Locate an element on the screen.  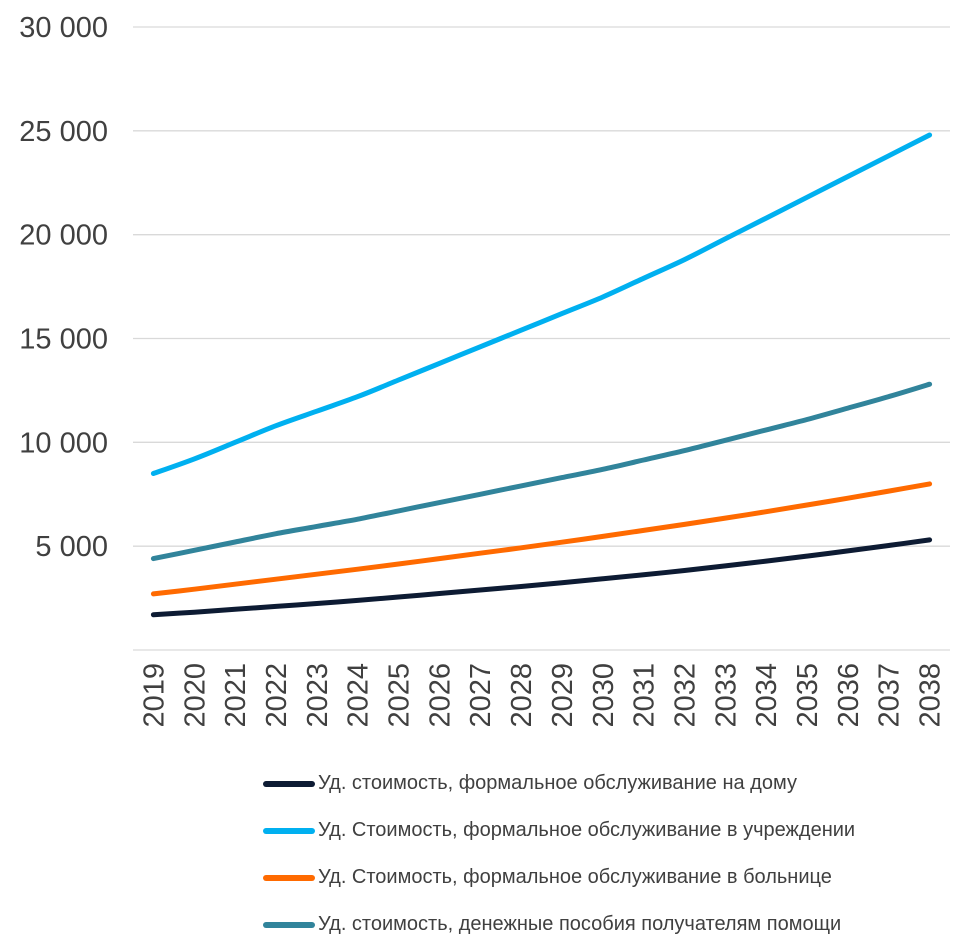
y-tick-label: 5 000 is located at coordinates (71, 547).